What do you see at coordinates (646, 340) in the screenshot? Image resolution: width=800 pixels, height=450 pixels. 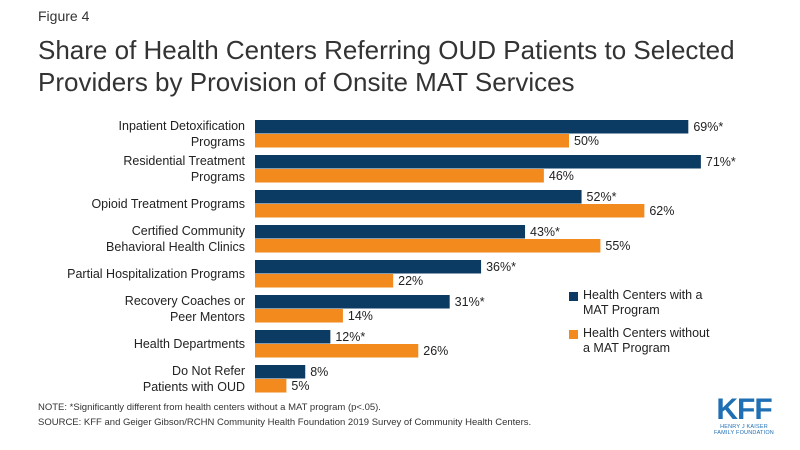 I see `legend-label-without-mat: Health Centers without a MAT Program` at bounding box center [646, 340].